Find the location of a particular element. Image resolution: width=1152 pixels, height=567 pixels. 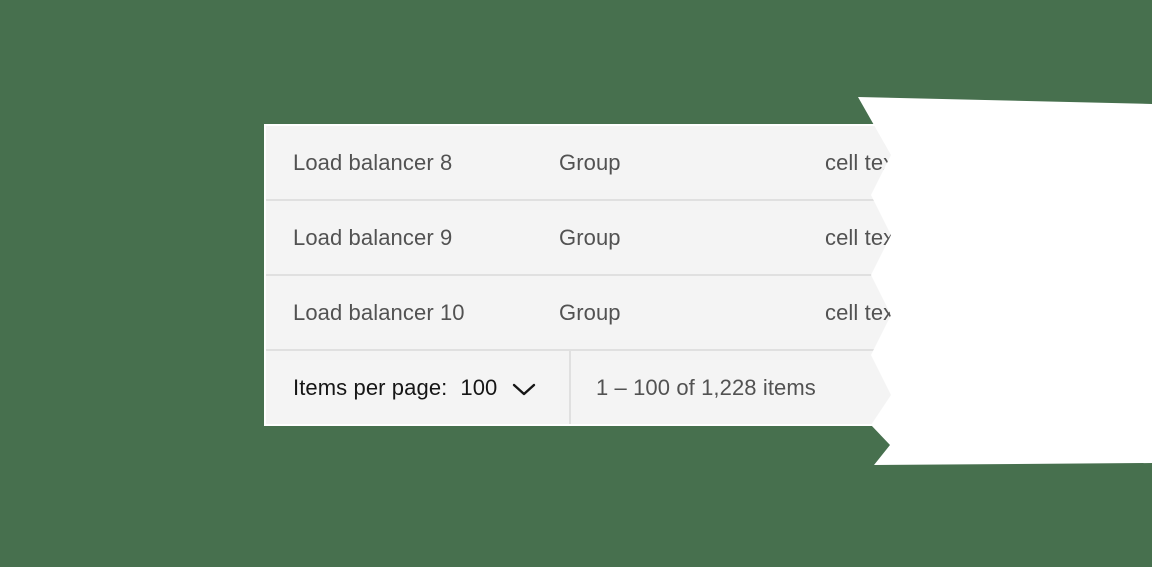

table-row: Load balancer 10 Group cell text is located at coordinates (583, 313).